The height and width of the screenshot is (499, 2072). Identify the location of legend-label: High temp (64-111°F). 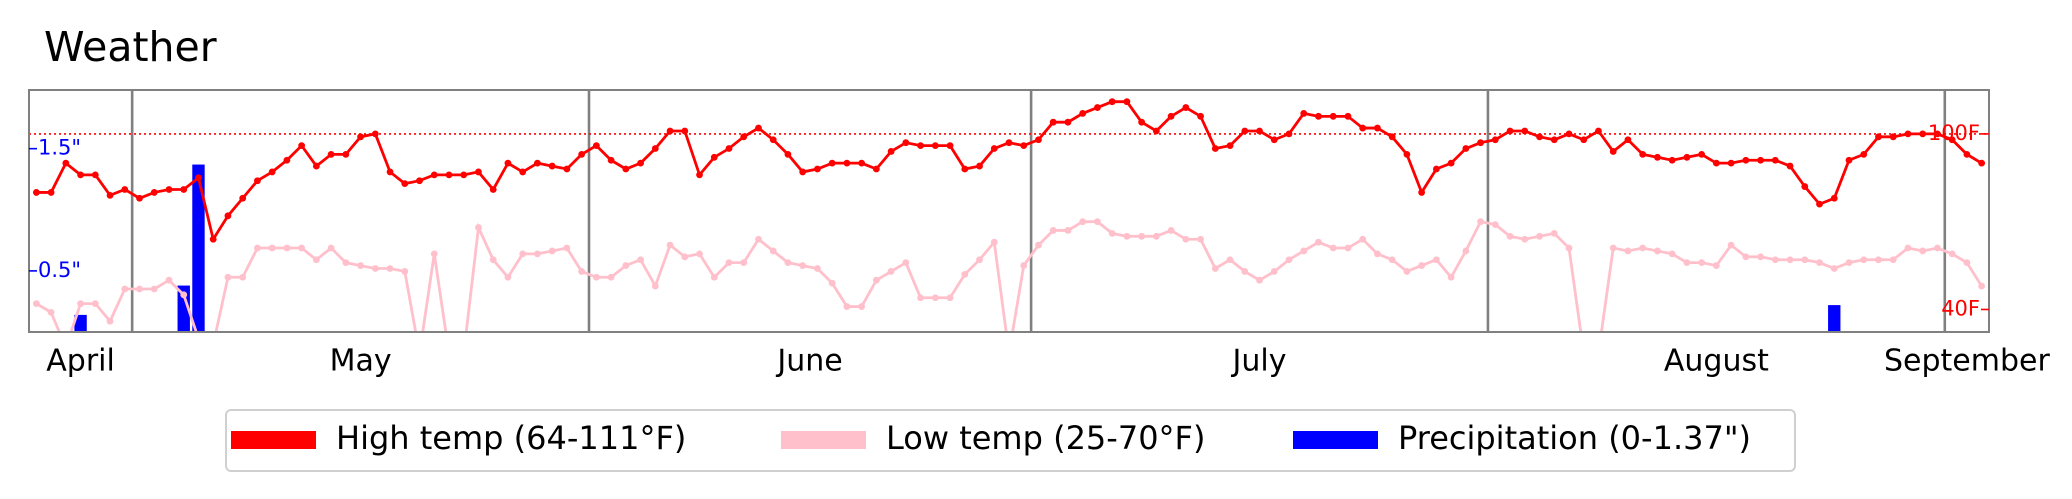
(511, 438).